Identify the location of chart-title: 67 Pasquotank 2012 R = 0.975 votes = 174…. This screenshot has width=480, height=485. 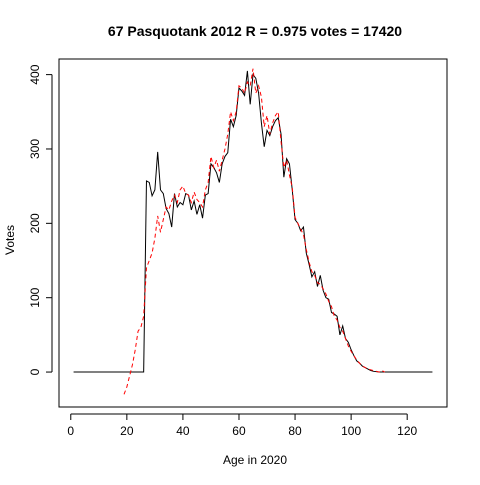
(255, 31).